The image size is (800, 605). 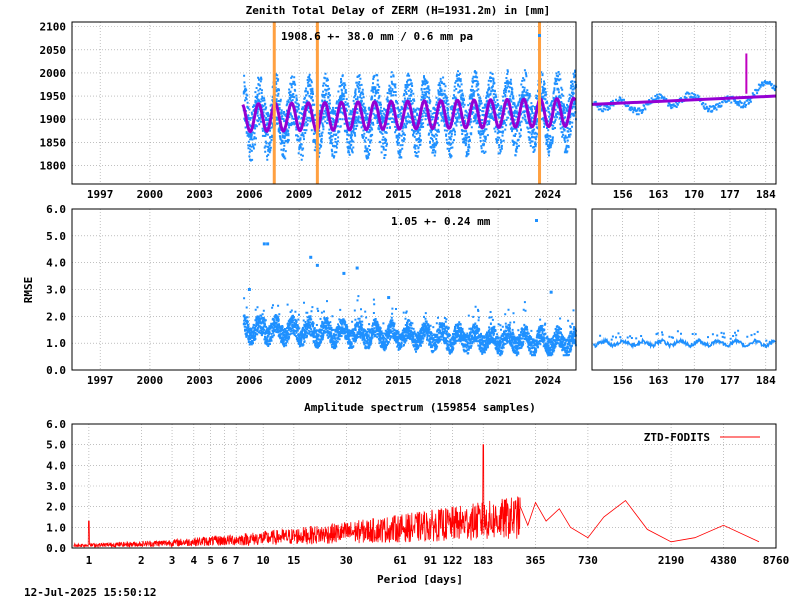 What do you see at coordinates (210, 560) in the screenshot?
I see `spectrum-x-tick-label: 5` at bounding box center [210, 560].